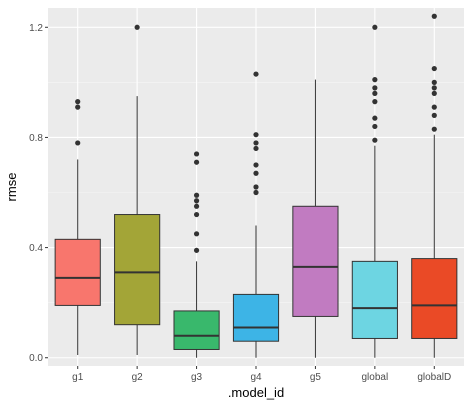 The width and height of the screenshot is (474, 413). What do you see at coordinates (434, 377) in the screenshot?
I see `x-tick-label: globalD` at bounding box center [434, 377].